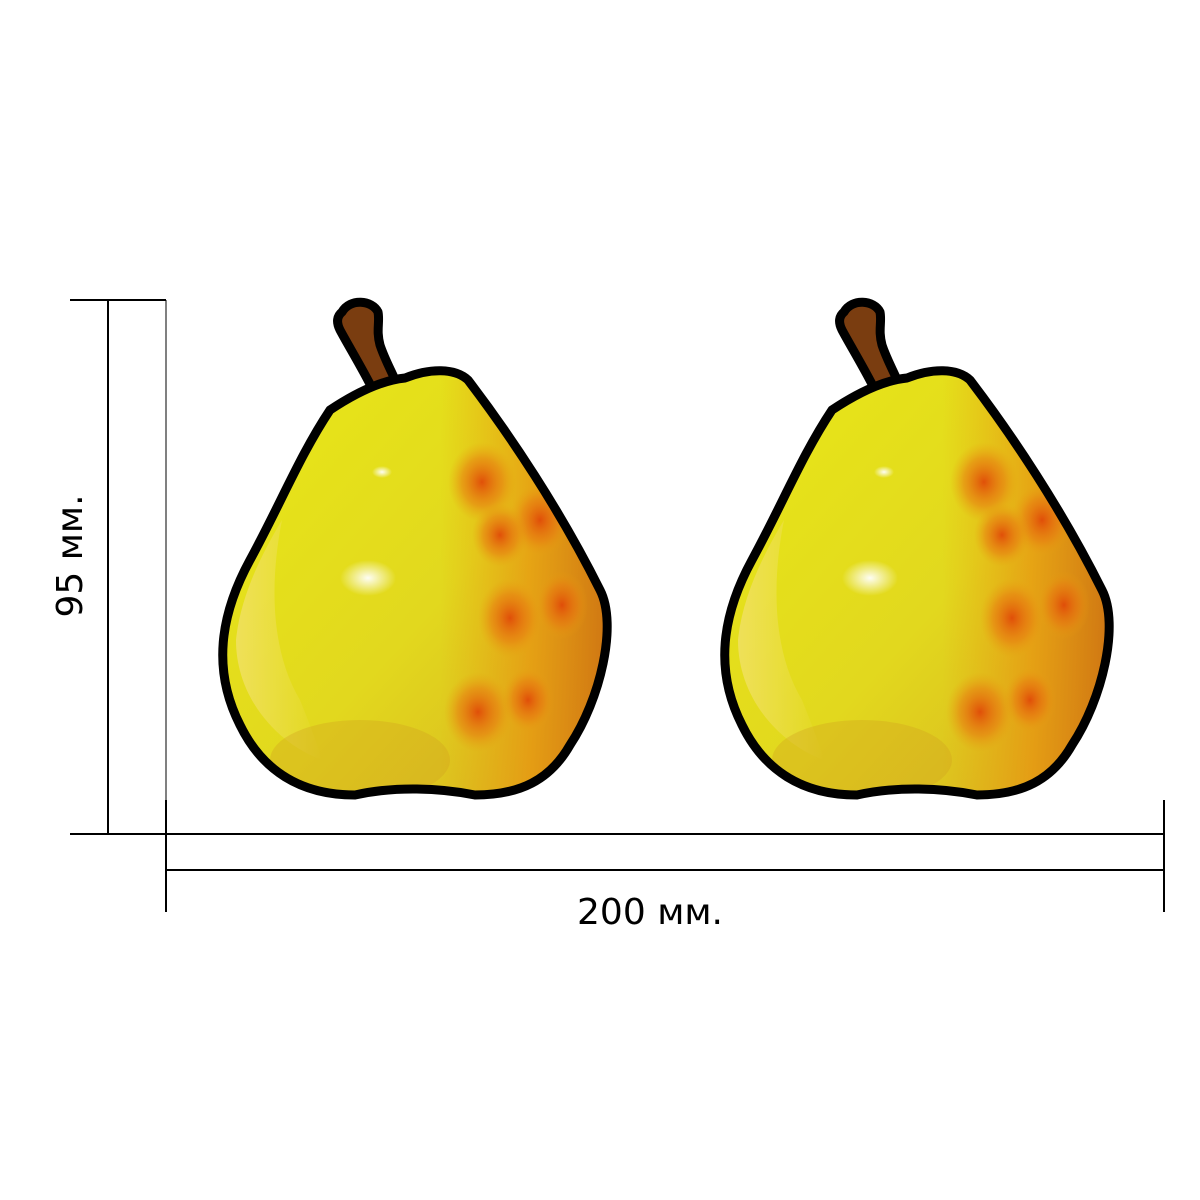 Image resolution: width=1200 pixels, height=1200 pixels. Describe the element at coordinates (118, 567) in the screenshot. I see `height-dimension` at that location.